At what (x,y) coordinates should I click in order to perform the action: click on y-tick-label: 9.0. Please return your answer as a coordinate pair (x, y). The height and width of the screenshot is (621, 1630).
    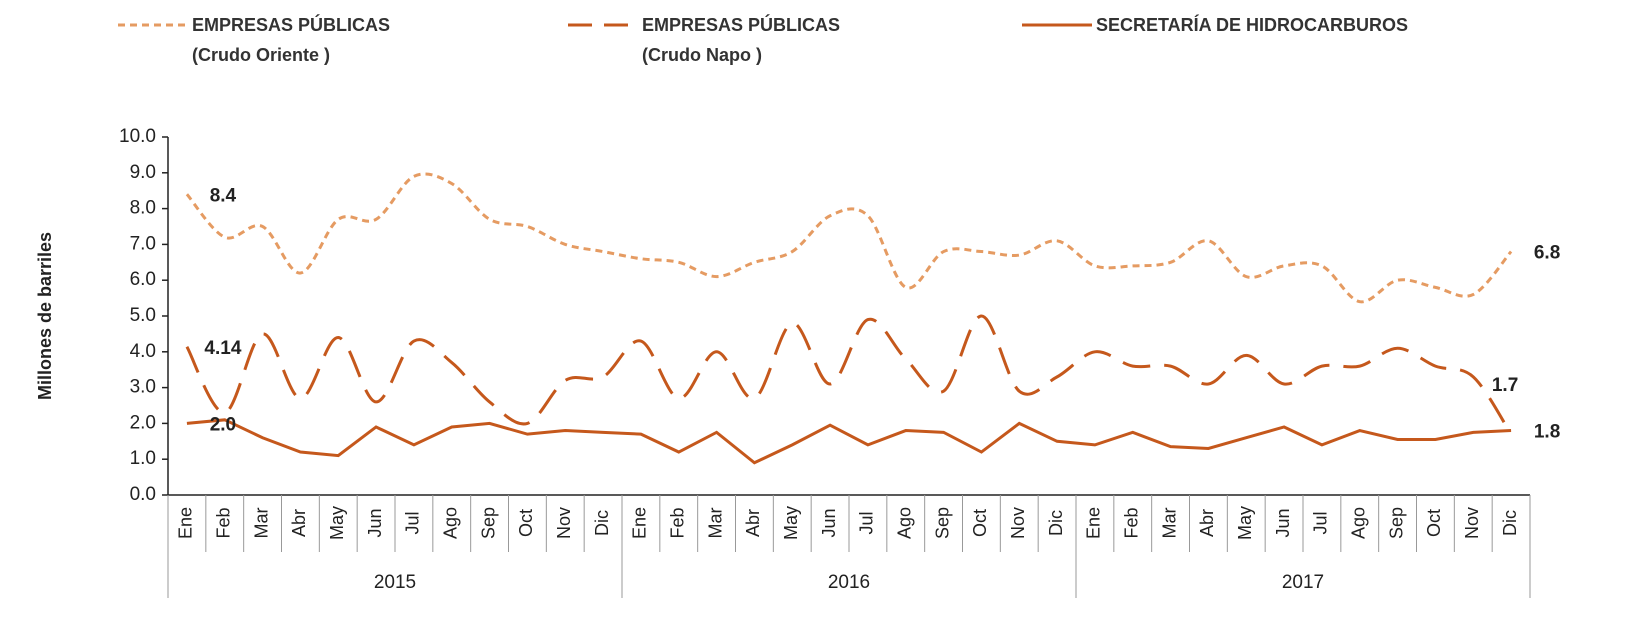
    Looking at the image, I should click on (143, 172).